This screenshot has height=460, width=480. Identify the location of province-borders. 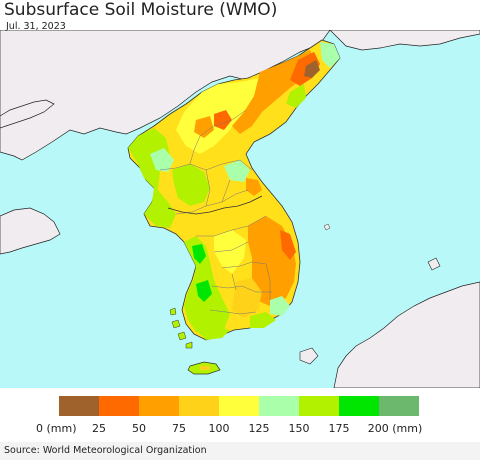
(215, 212).